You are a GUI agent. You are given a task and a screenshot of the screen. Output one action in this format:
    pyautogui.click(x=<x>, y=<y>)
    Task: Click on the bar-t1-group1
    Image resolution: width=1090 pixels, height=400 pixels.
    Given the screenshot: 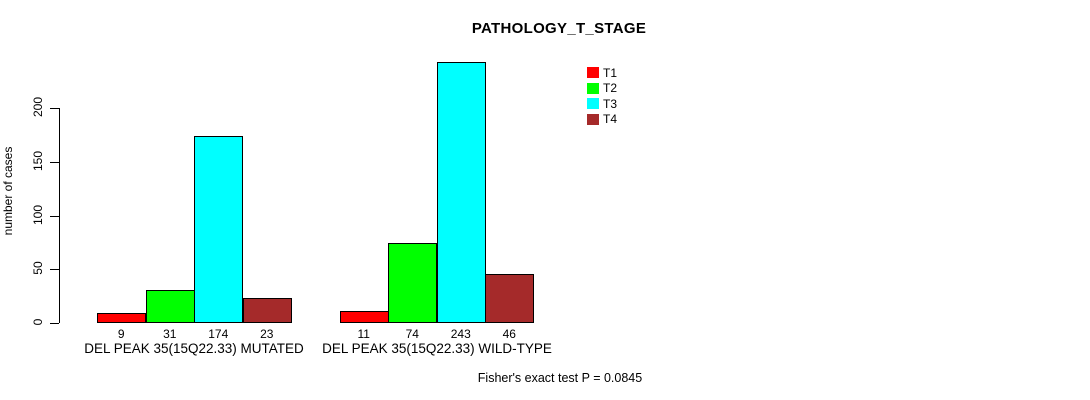 What is the action you would take?
    pyautogui.click(x=121, y=318)
    